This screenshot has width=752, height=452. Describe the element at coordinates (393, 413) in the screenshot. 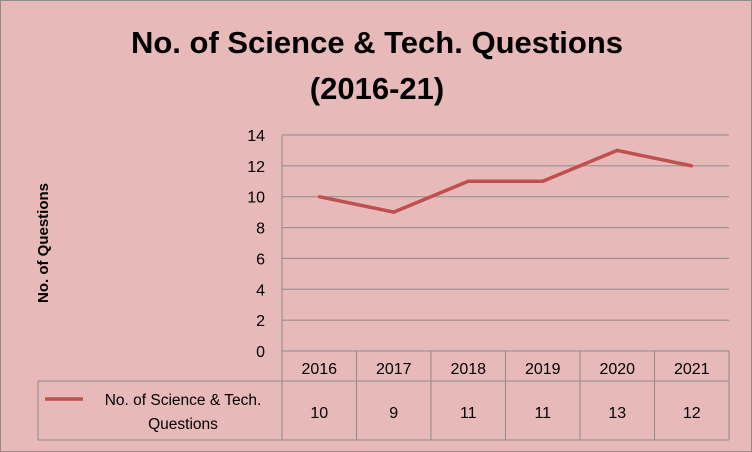

I see `table-cell-value: 9` at that location.